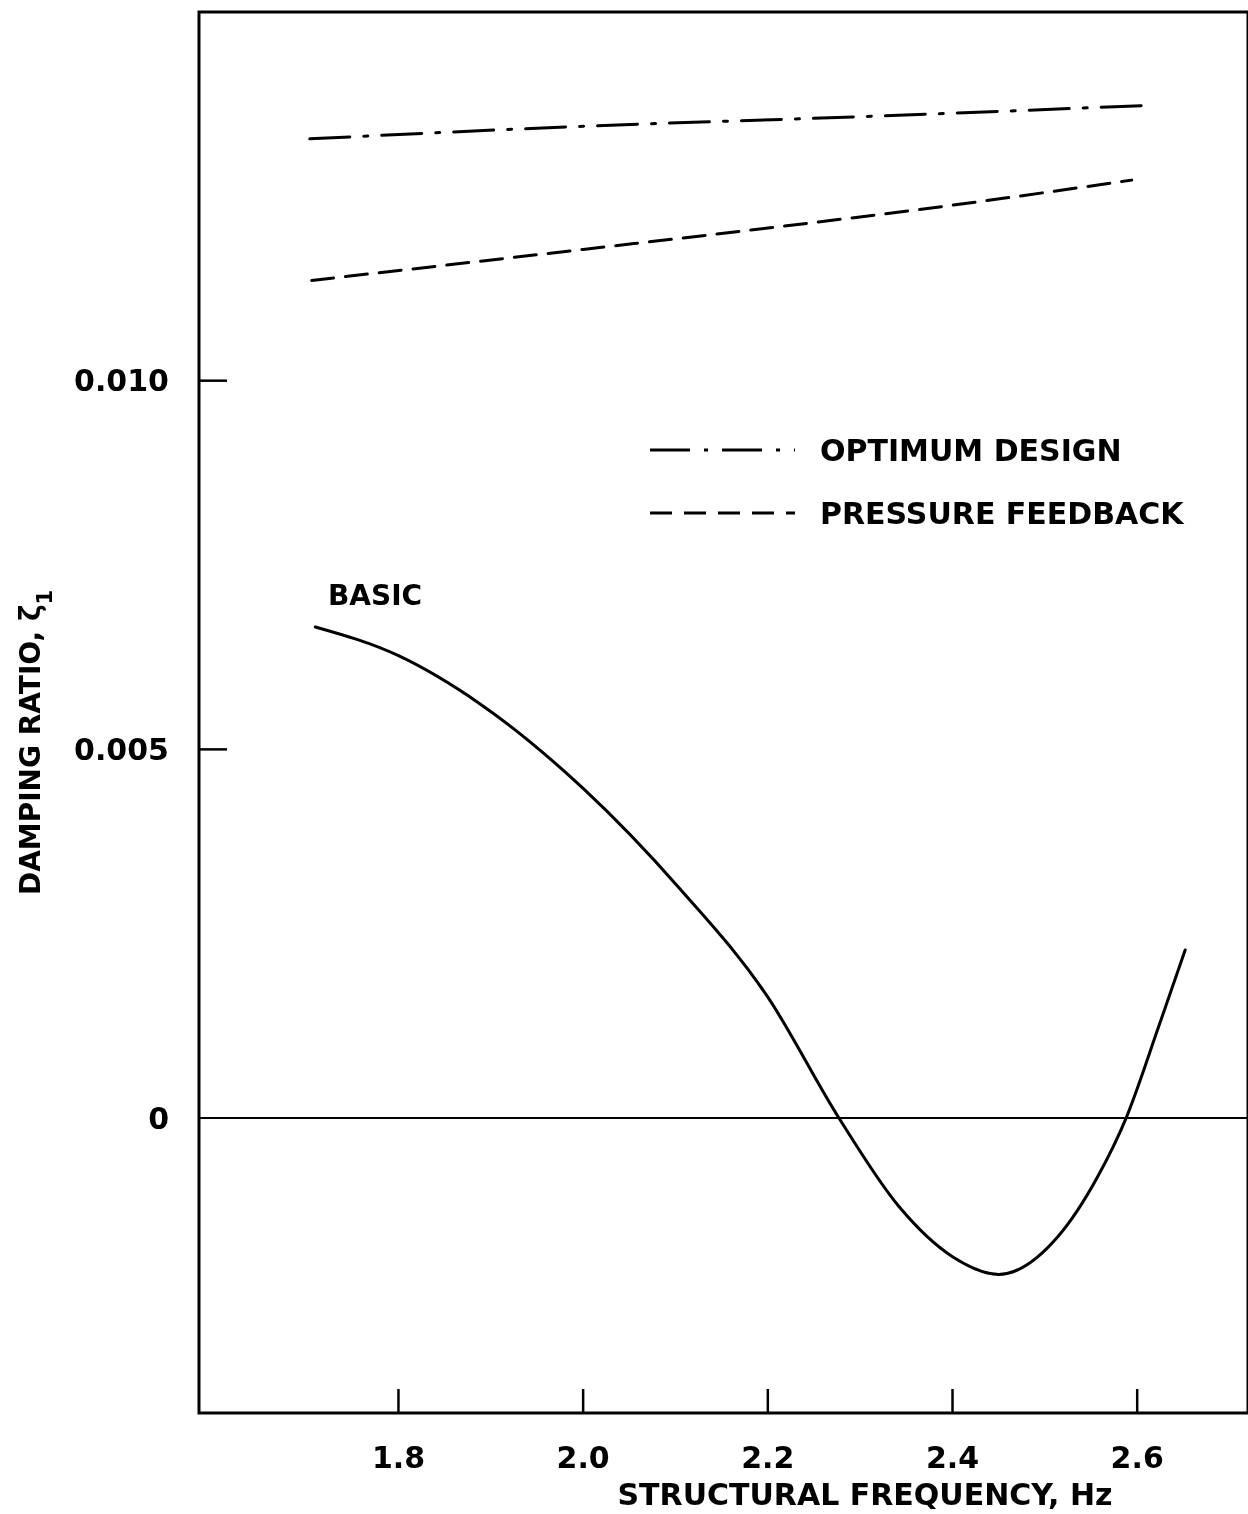  Describe the element at coordinates (583, 1432) in the screenshot. I see `x-axis-tick: 2.0` at that location.